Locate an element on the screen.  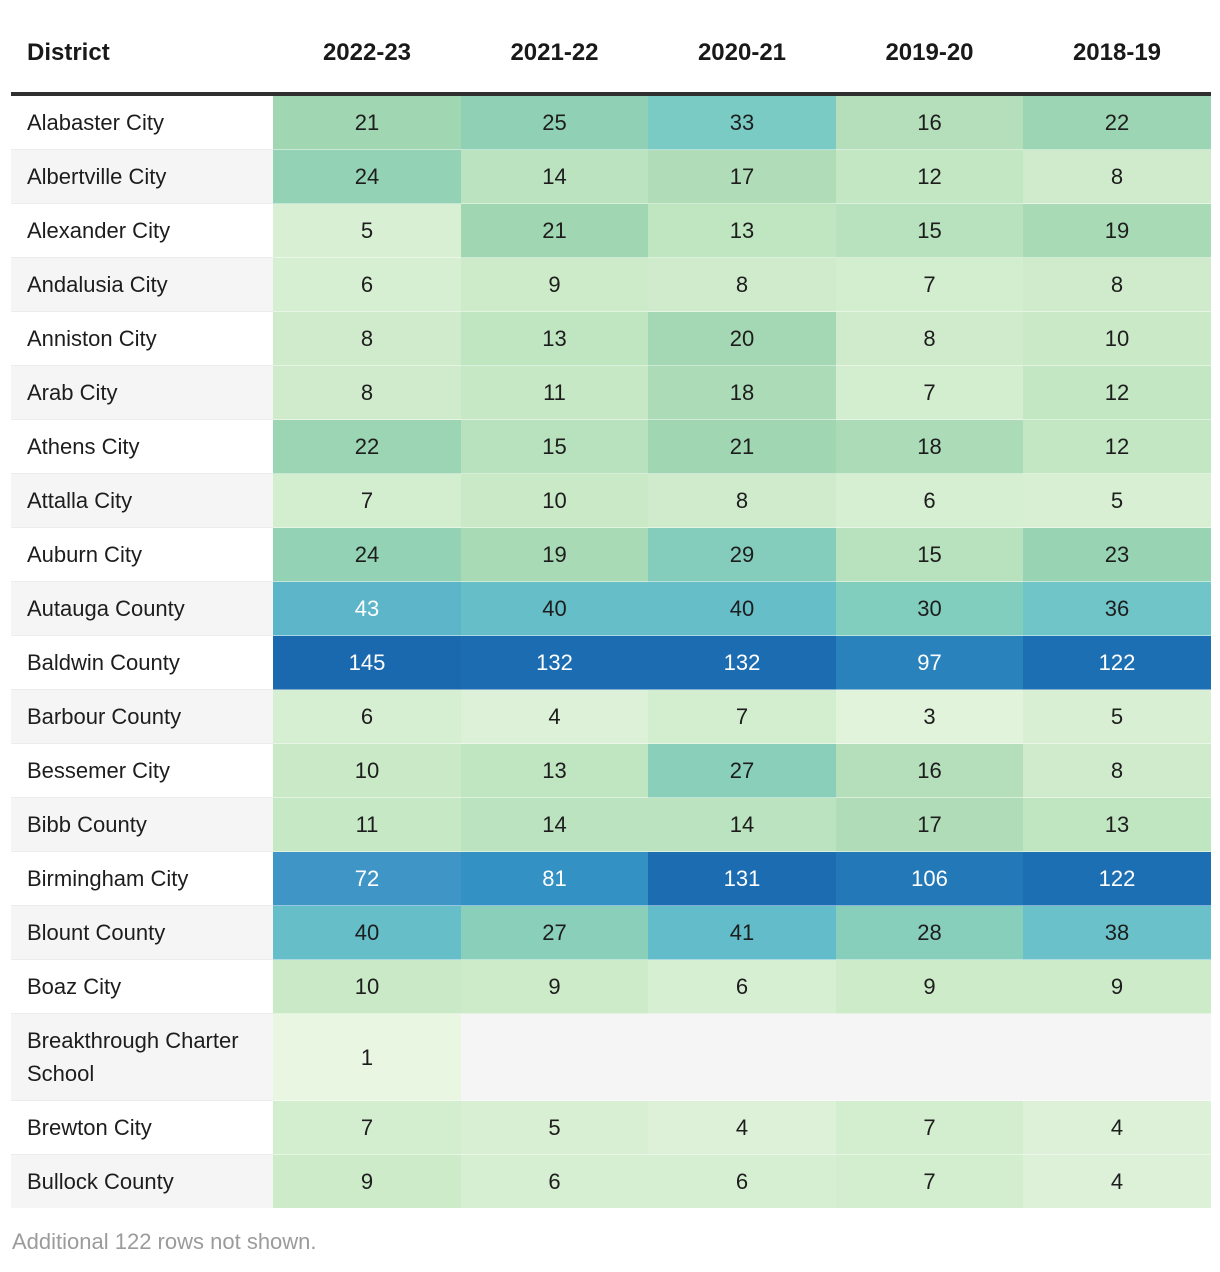
district-cell: Breakthrough Charter School is located at coordinates (142, 1057).